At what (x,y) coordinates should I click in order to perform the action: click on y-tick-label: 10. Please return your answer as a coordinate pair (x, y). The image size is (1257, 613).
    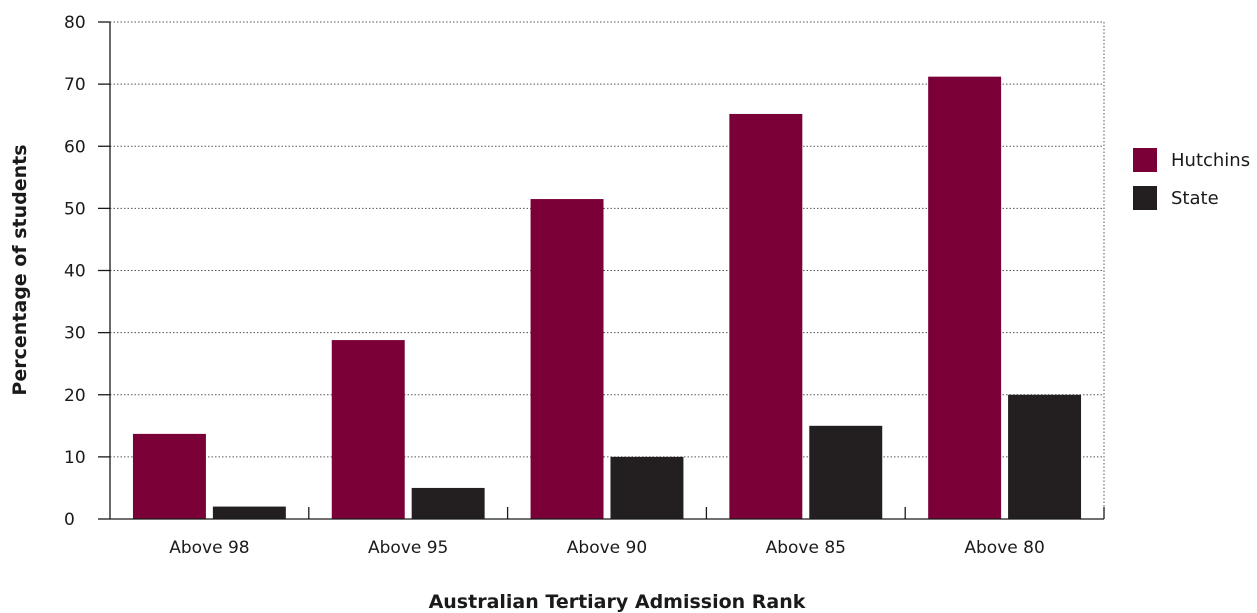
    Looking at the image, I should click on (75, 458).